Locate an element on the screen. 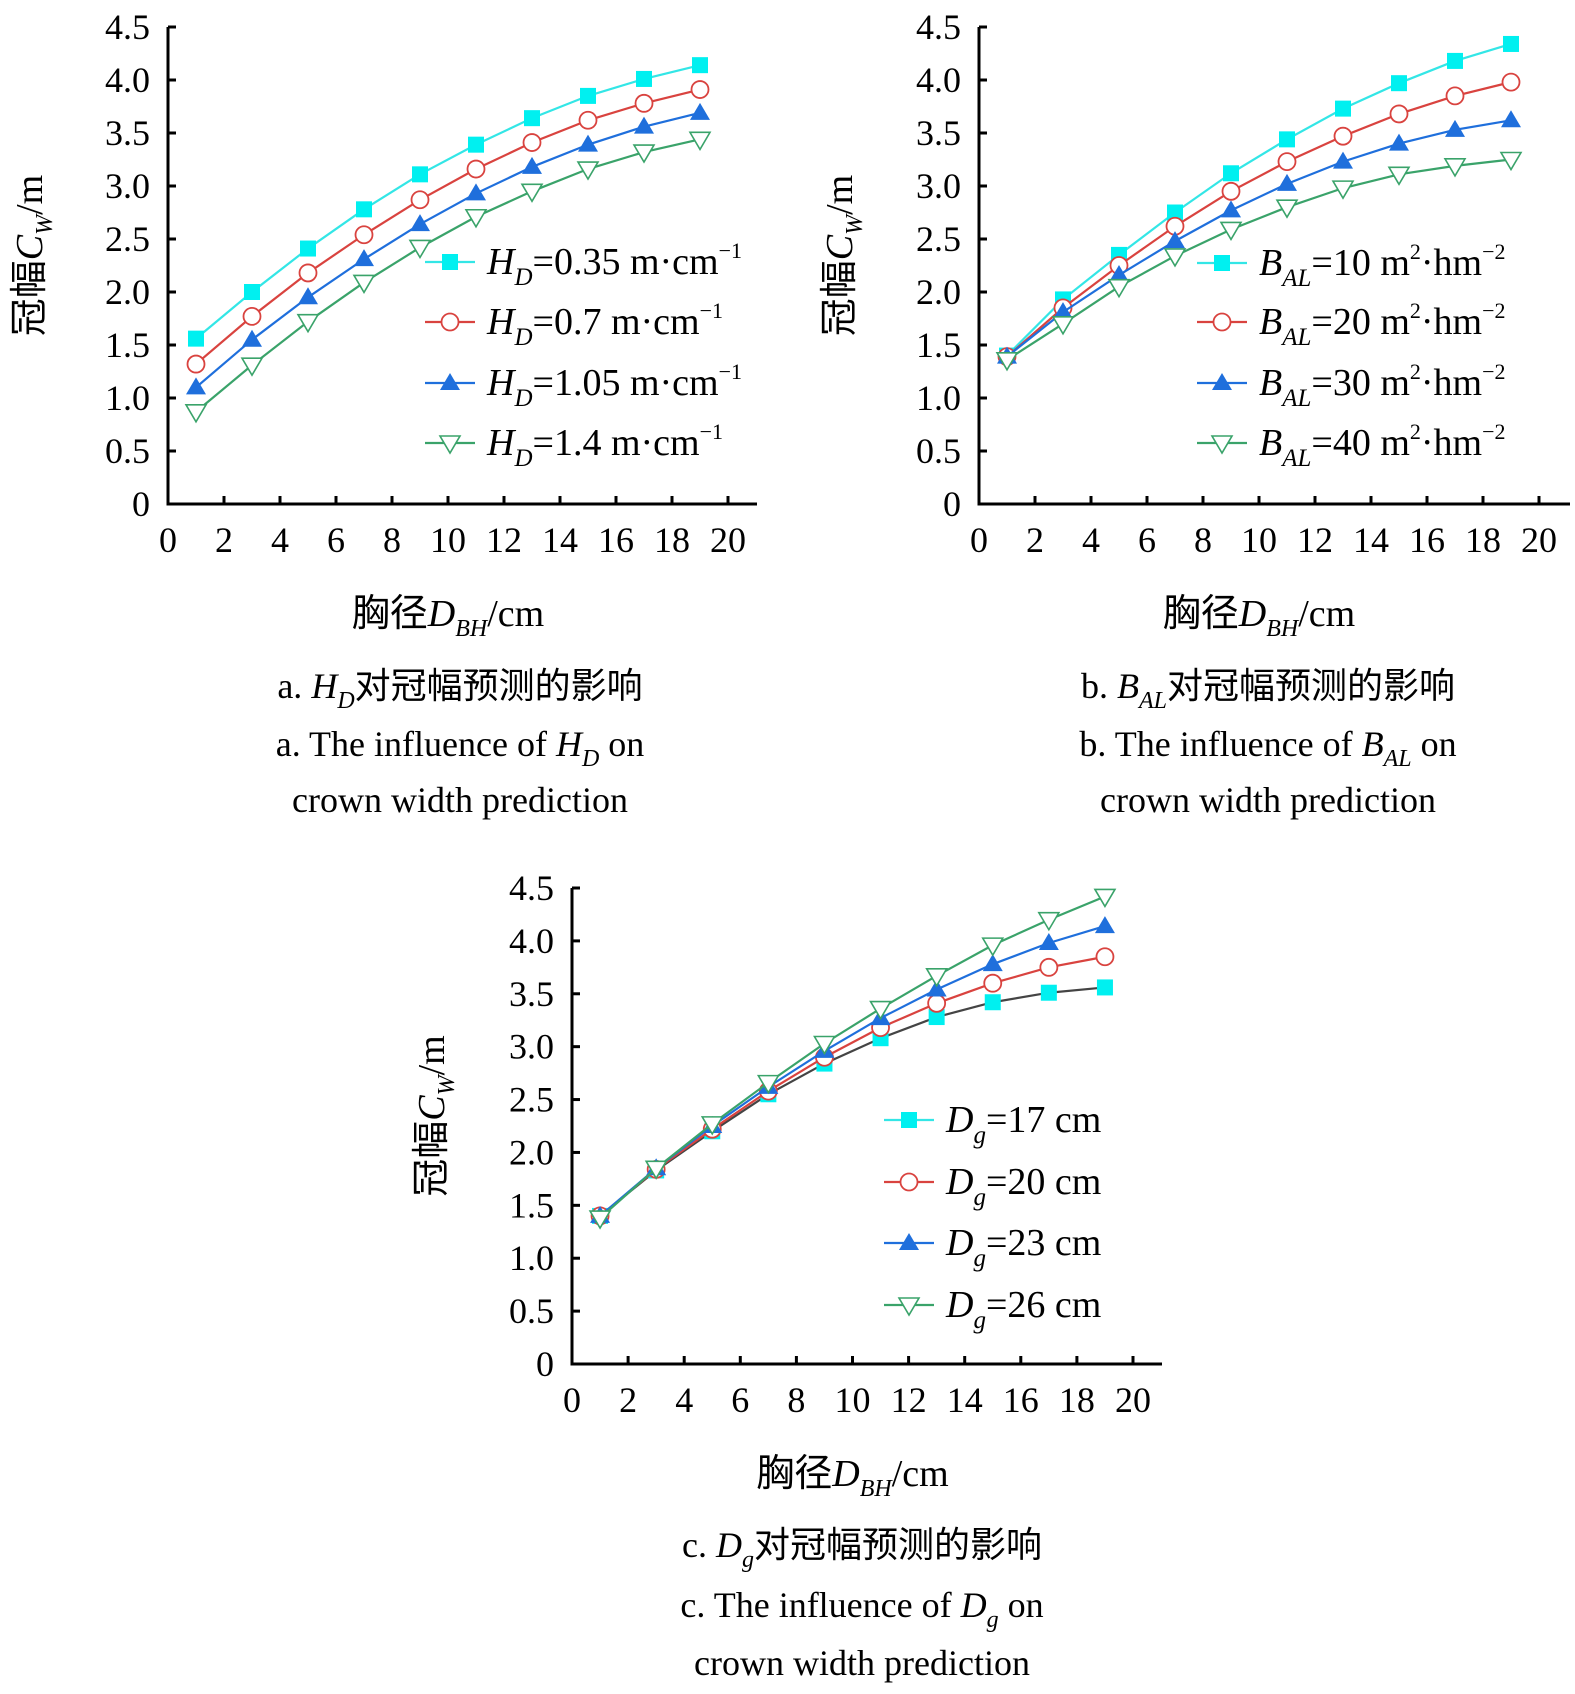 The width and height of the screenshot is (1575, 1694). legend-item: Dg=26 cm is located at coordinates (992, 1309).